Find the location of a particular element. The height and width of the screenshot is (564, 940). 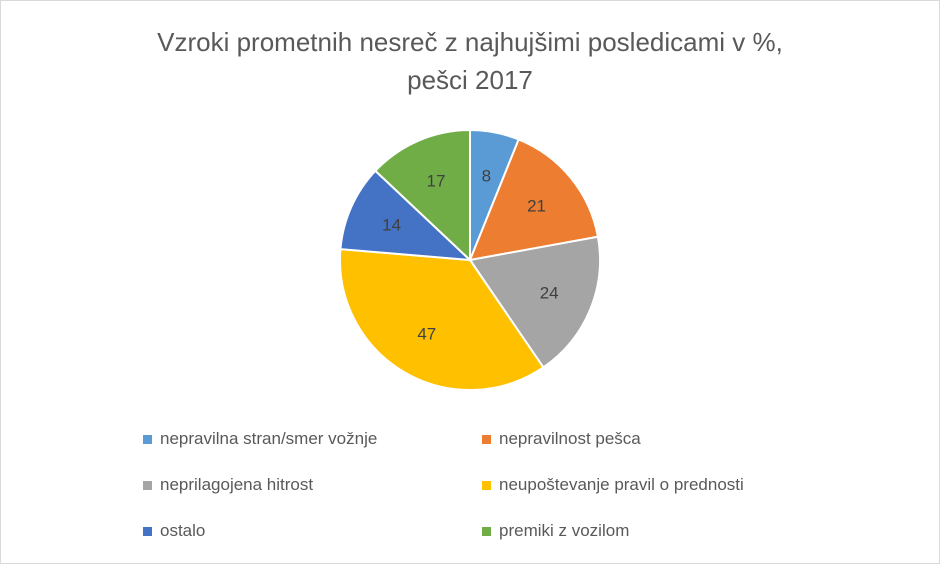

legend-label: nepravilnost pešca is located at coordinates (570, 438).